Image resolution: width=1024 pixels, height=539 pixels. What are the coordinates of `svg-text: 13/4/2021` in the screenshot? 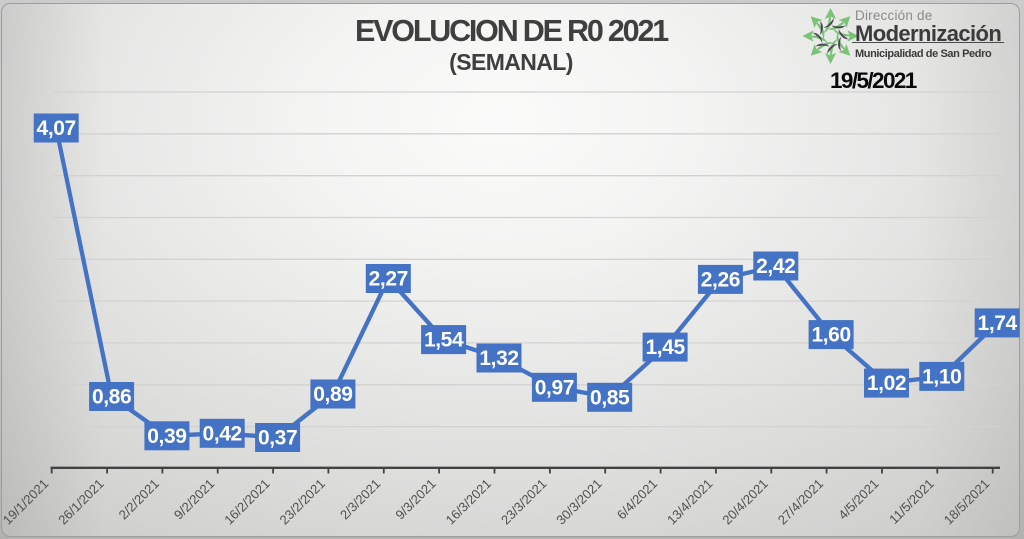 It's located at (690, 502).